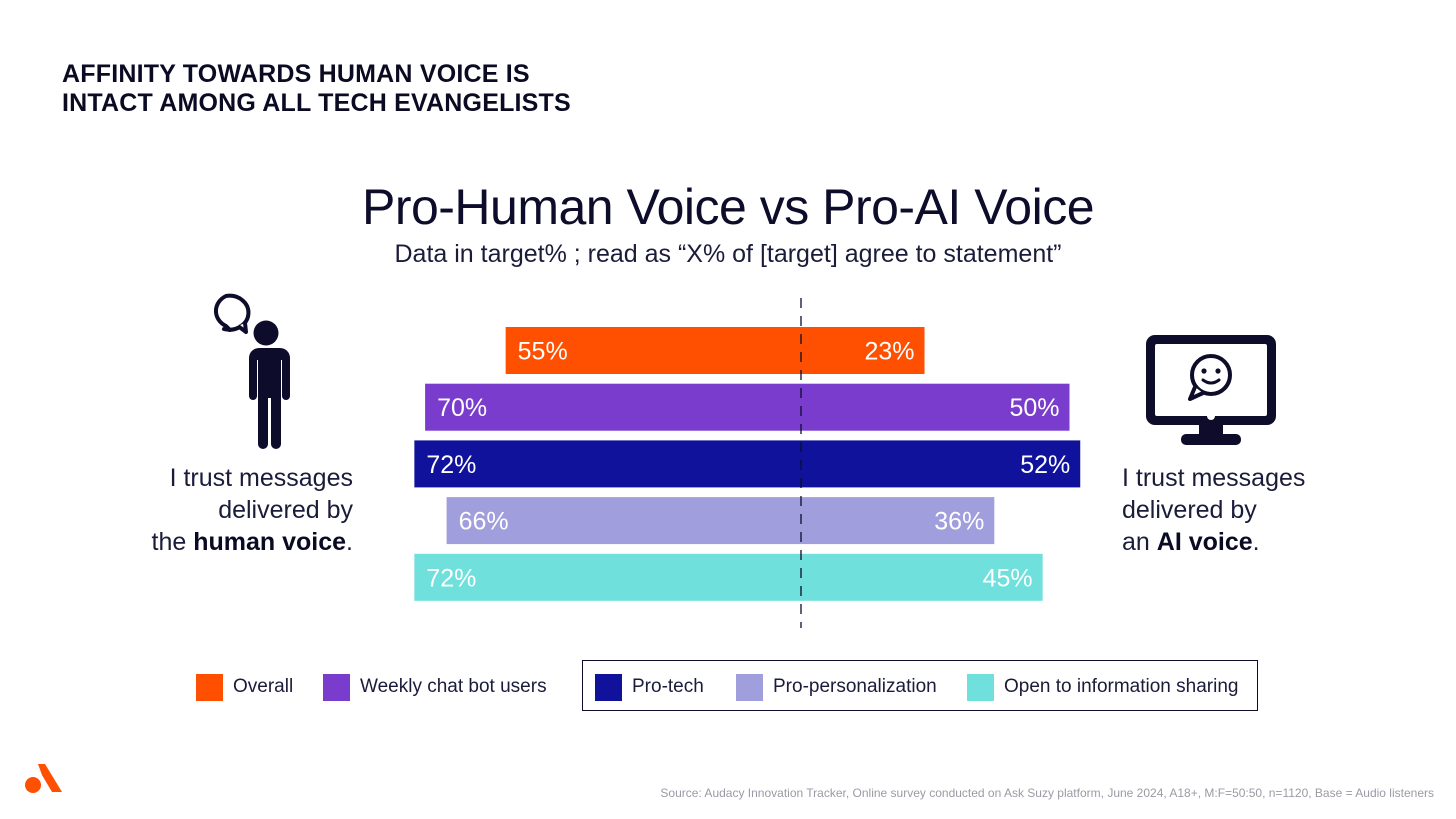 The height and width of the screenshot is (819, 1456). Describe the element at coordinates (263, 686) in the screenshot. I see `legend-label-overall: Overall` at that location.